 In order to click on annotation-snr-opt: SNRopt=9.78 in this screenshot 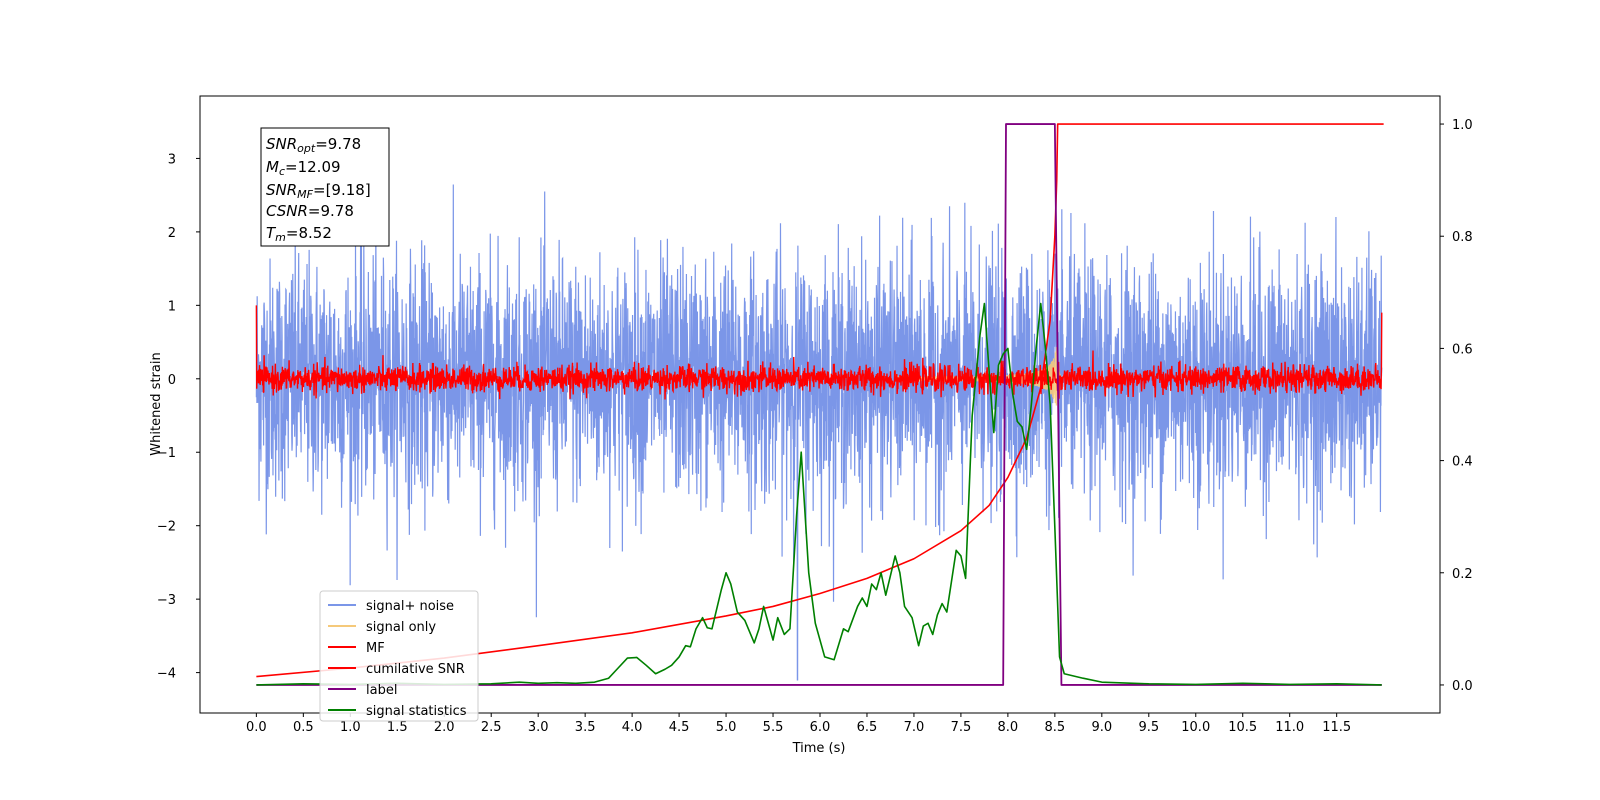, I will do `click(313, 145)`.